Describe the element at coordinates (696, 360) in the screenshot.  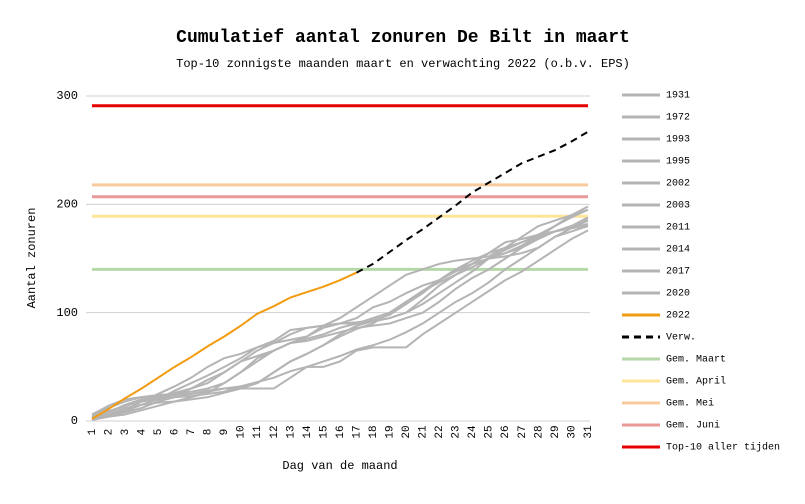
I see `legend-label: Gem. Maart` at that location.